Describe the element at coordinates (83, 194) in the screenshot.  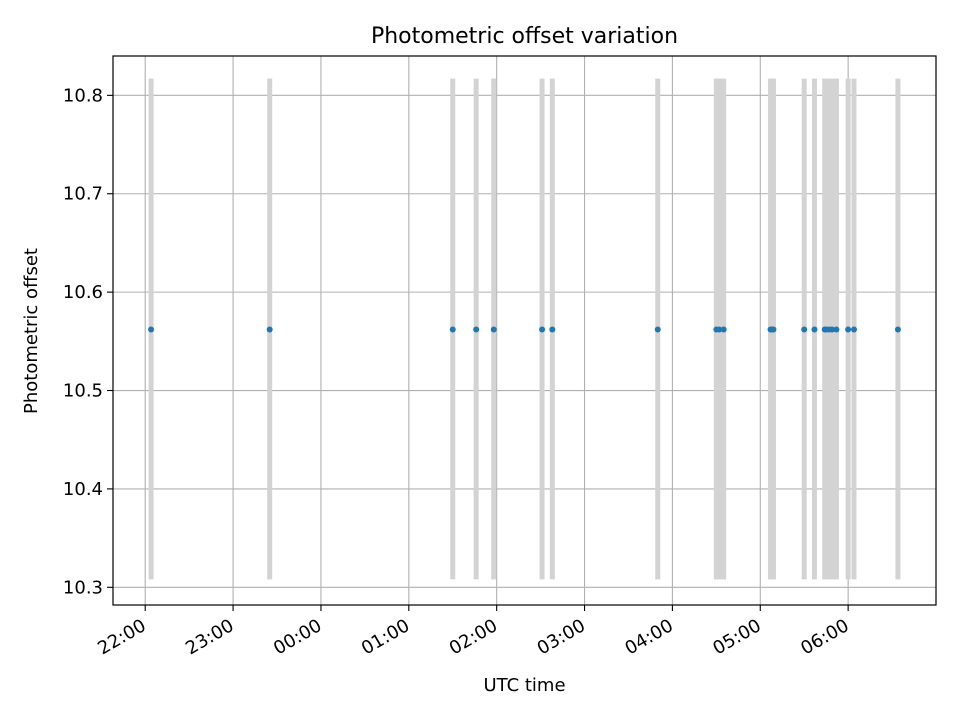
I see `y-tick-label: 10.7` at that location.